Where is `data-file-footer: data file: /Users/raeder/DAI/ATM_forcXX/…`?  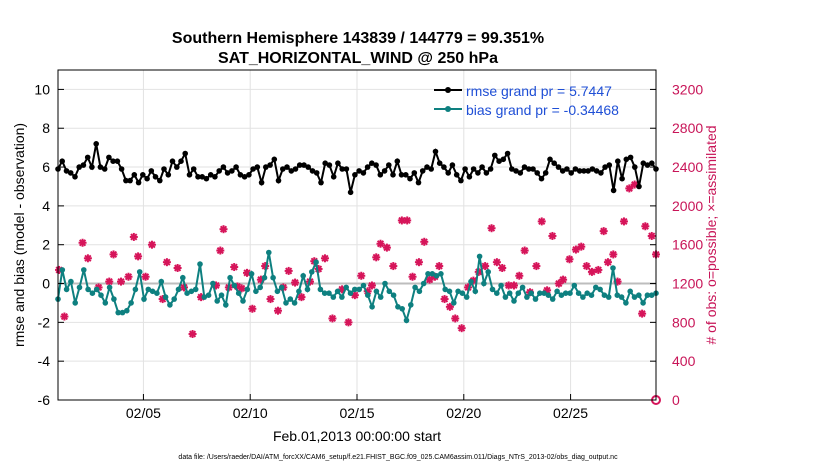
data-file-footer: data file: /Users/raeder/DAI/ATM_forcXX/… is located at coordinates (398, 457).